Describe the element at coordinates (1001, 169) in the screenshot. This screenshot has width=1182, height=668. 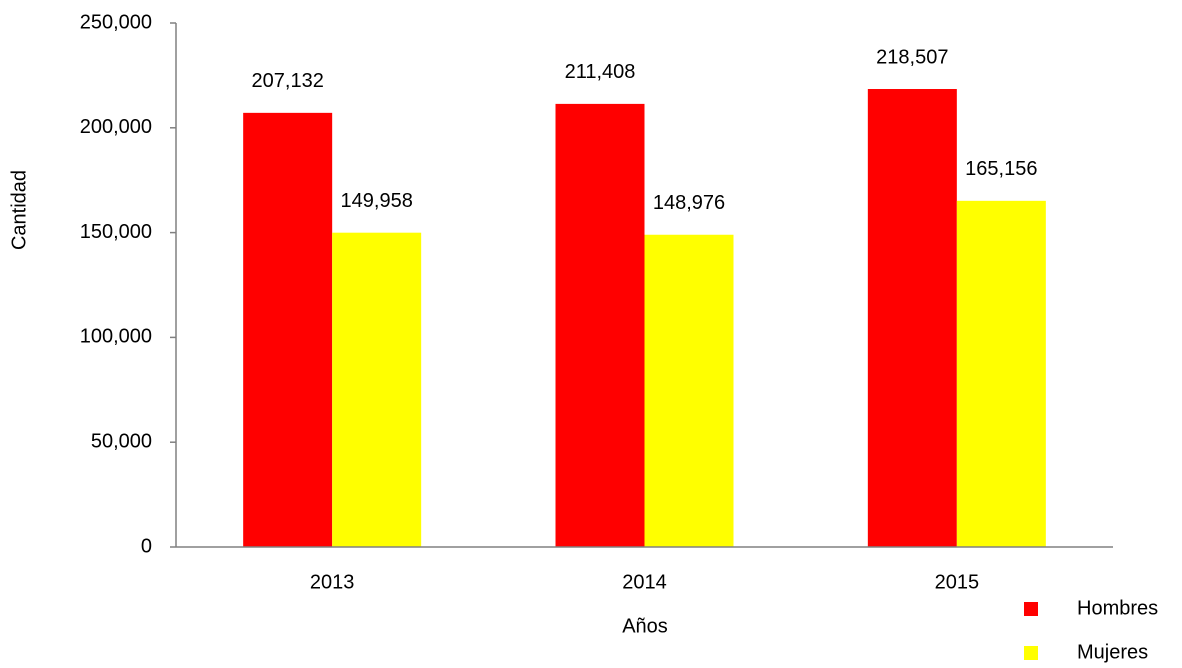
I see `data-label: 165,156` at that location.